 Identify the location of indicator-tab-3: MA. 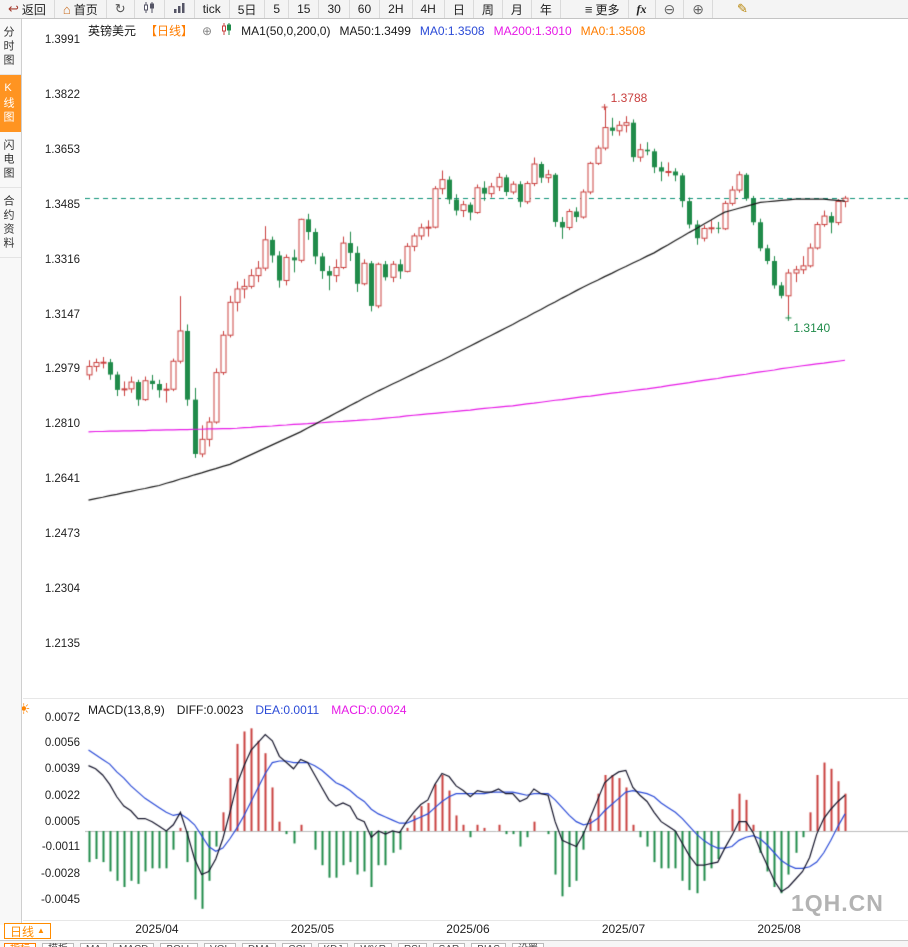
(93, 945).